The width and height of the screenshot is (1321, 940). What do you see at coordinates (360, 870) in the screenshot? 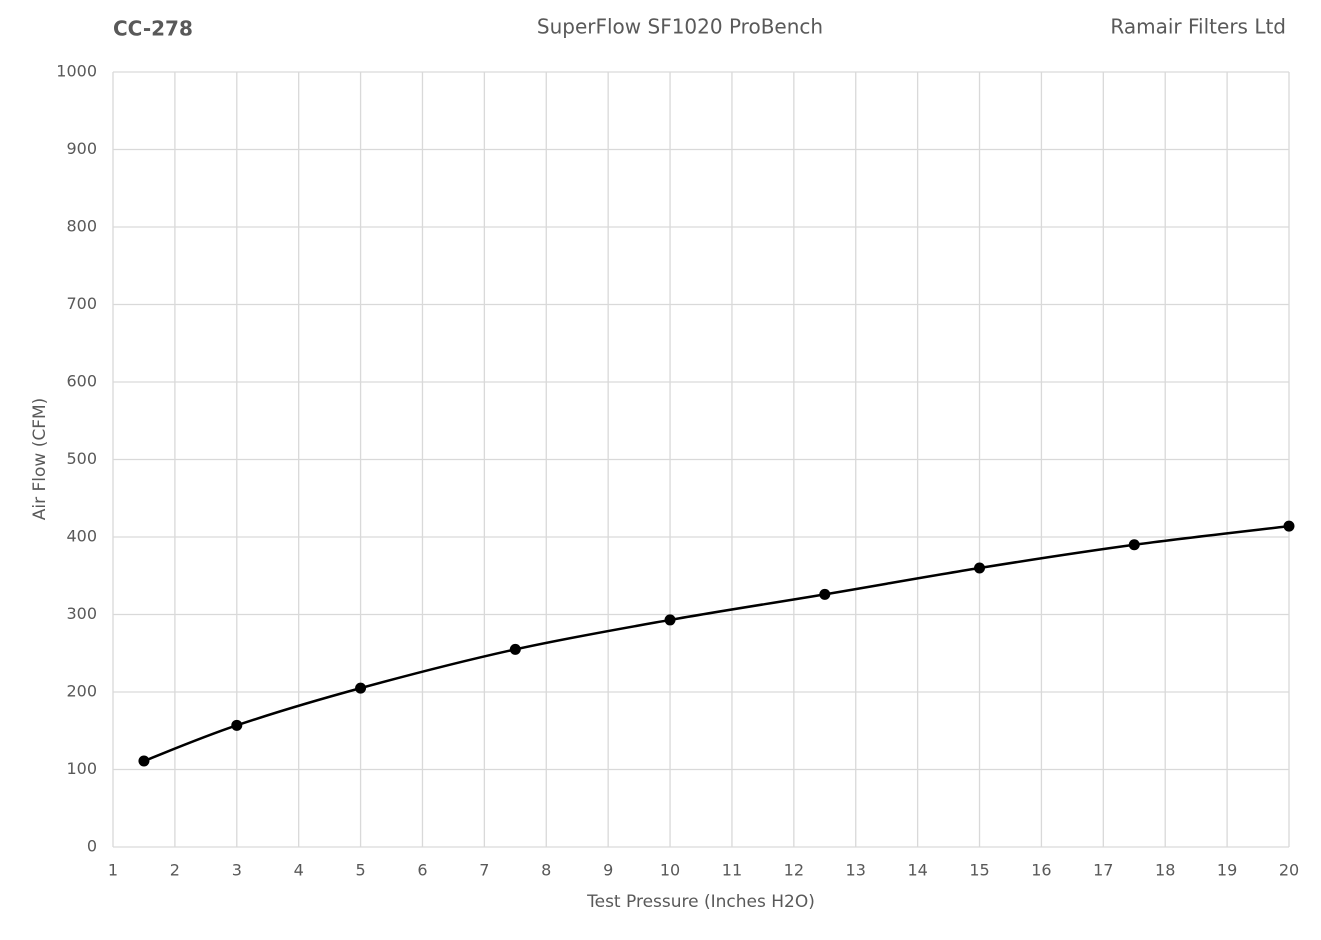
I see `x-tick-label: 5` at bounding box center [360, 870].